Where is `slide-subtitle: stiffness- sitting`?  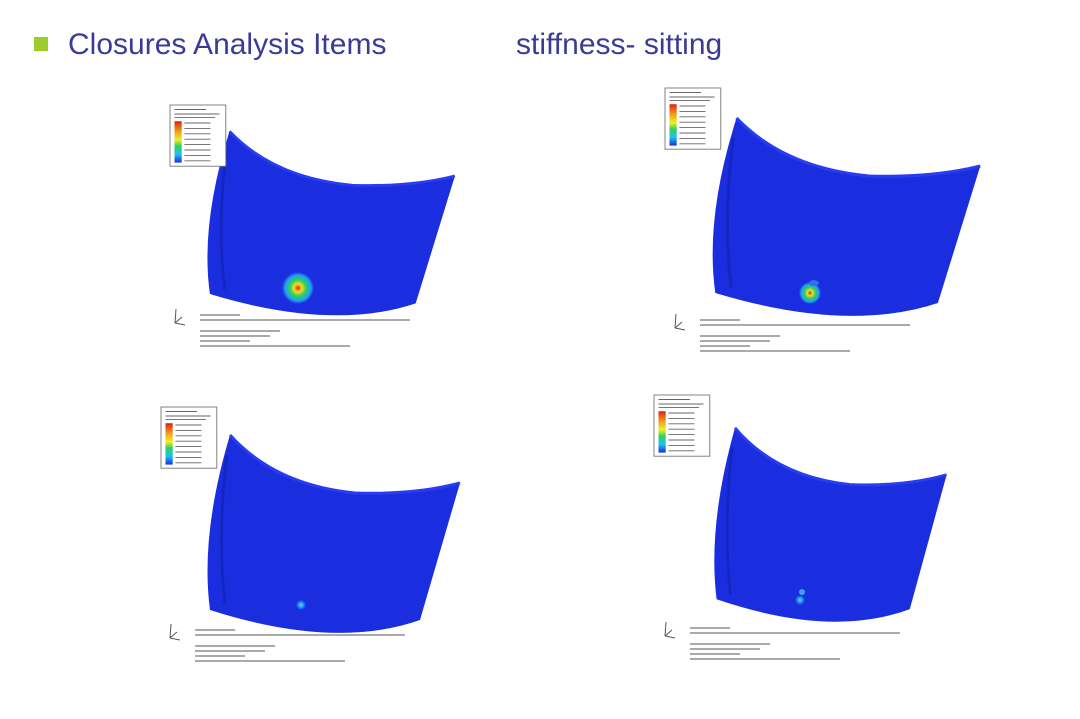 slide-subtitle: stiffness- sitting is located at coordinates (619, 44).